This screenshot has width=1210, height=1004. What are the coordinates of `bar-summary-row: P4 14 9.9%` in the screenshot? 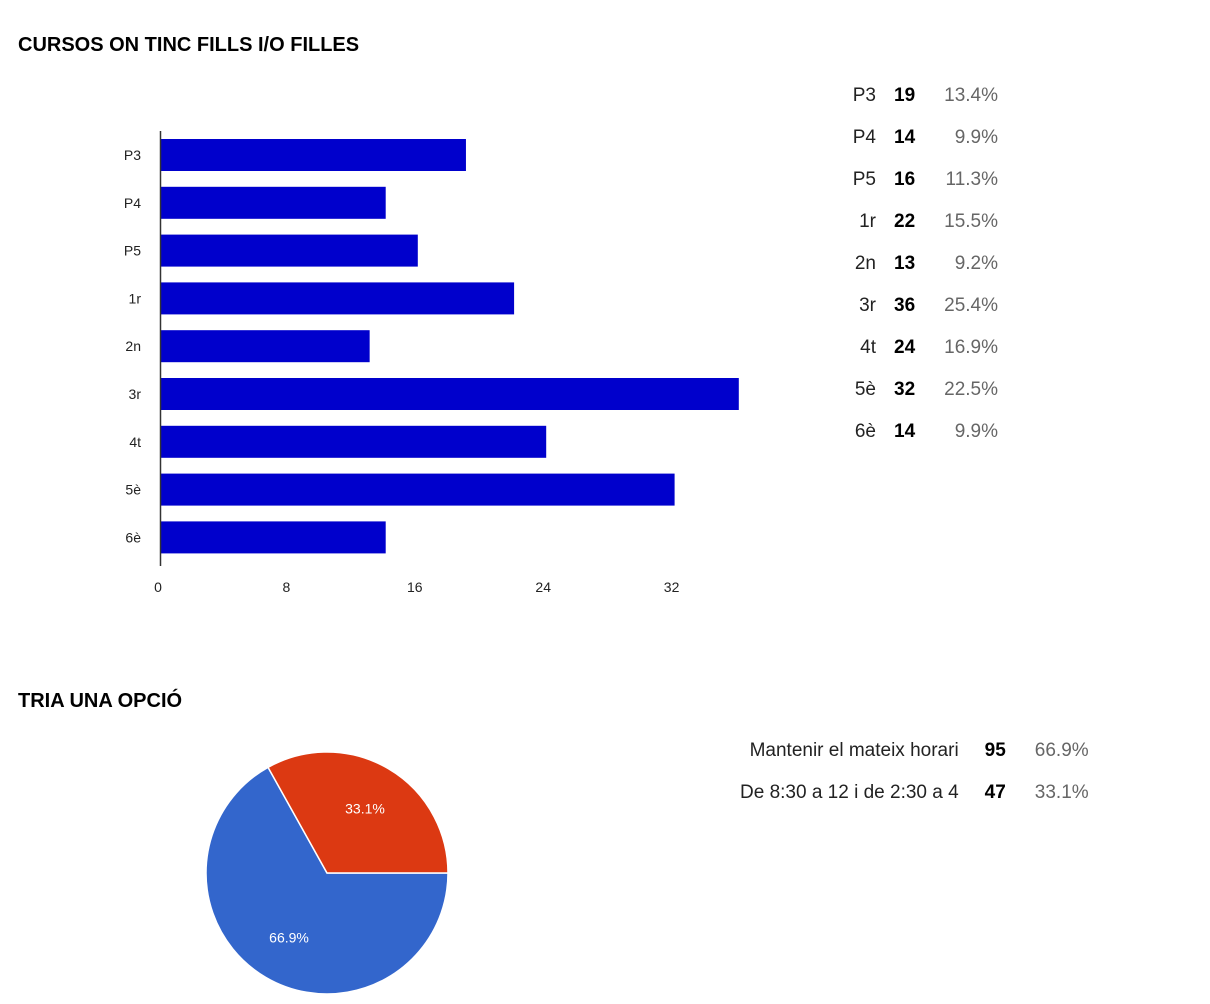 It's located at (919, 138).